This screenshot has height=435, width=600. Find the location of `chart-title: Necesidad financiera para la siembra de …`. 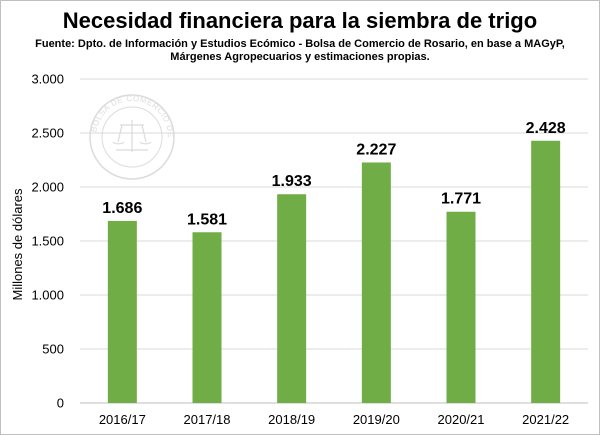

chart-title: Necesidad financiera para la siembra de … is located at coordinates (300, 20).